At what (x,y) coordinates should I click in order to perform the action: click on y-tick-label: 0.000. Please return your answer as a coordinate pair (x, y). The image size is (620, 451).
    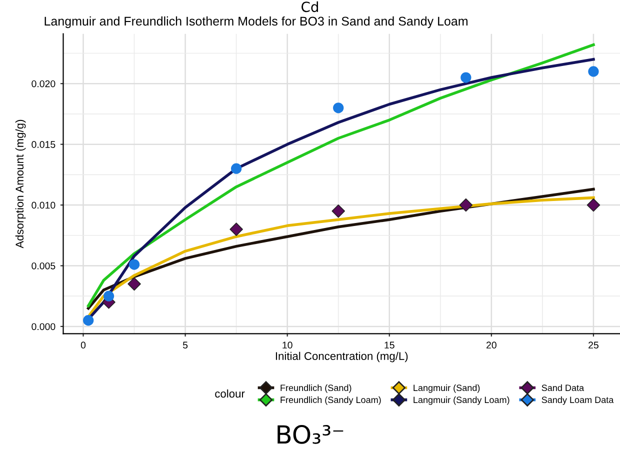
    Looking at the image, I should click on (44, 326).